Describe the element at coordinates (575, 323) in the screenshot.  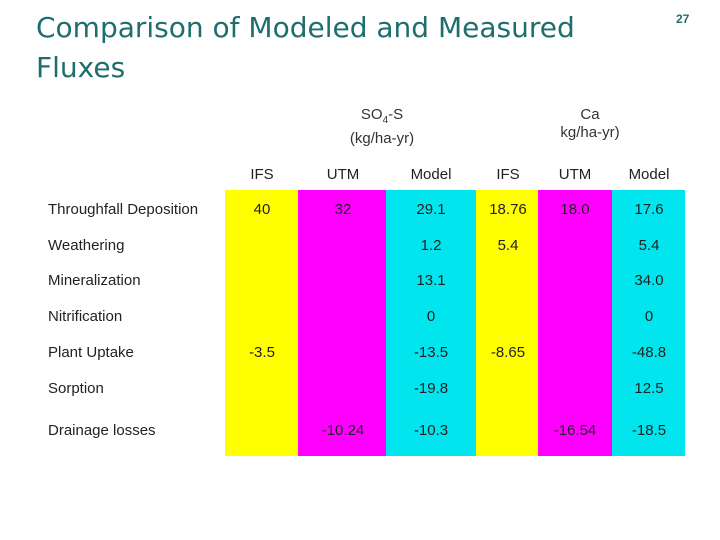
I see `column-bg-utm-ca` at that location.